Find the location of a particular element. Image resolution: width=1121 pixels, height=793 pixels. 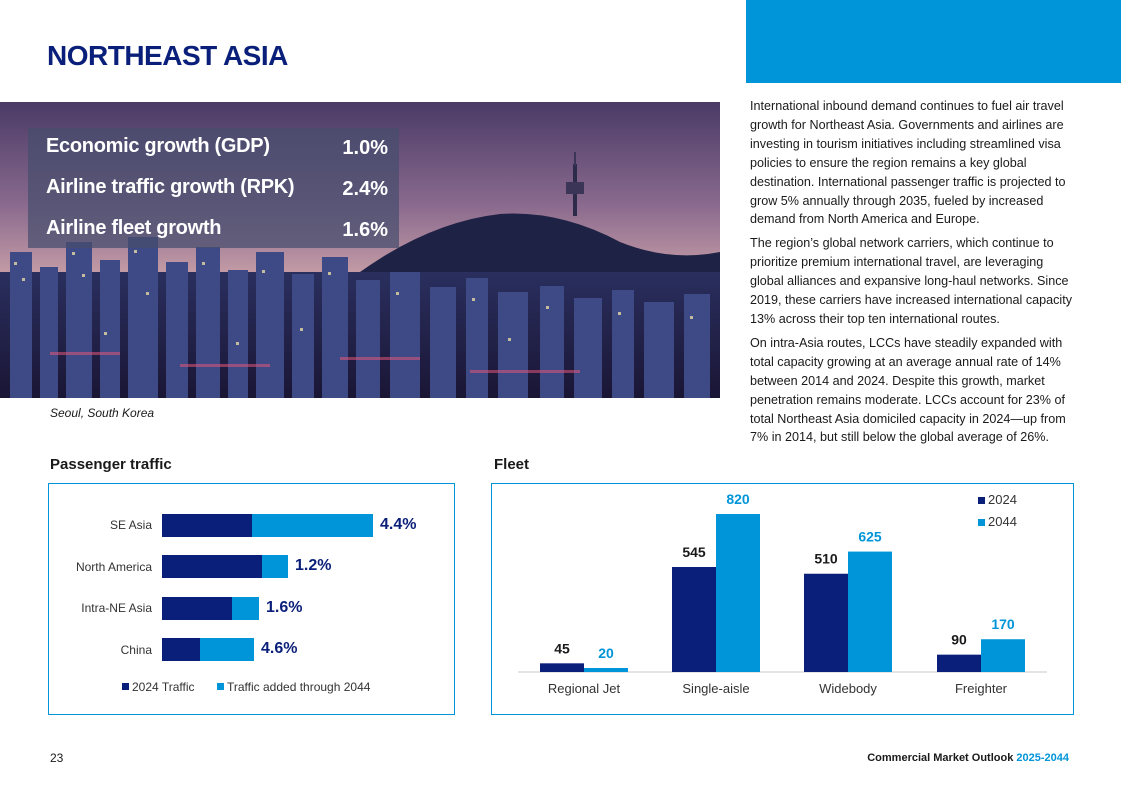

passenger-traffic-title: Passenger traffic is located at coordinates (111, 464).